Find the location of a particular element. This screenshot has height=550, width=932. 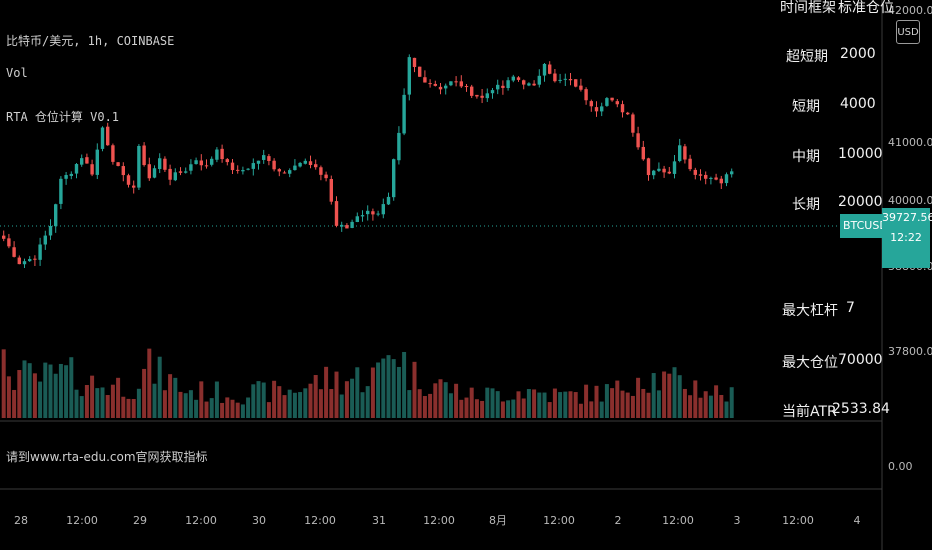

indicator-legend: RTA 仓位计算 V0.1 is located at coordinates (63, 117).